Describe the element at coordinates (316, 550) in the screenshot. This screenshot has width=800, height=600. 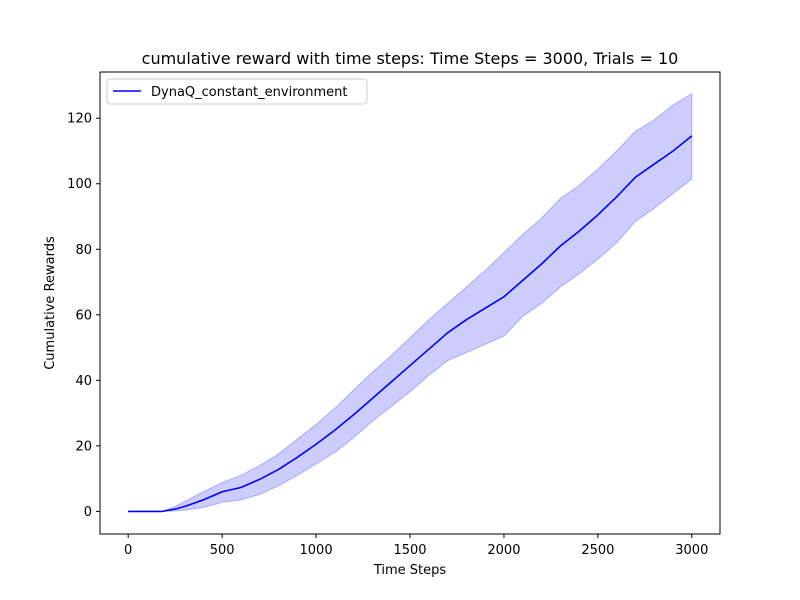
I see `x-tick-label-2: 1000` at that location.